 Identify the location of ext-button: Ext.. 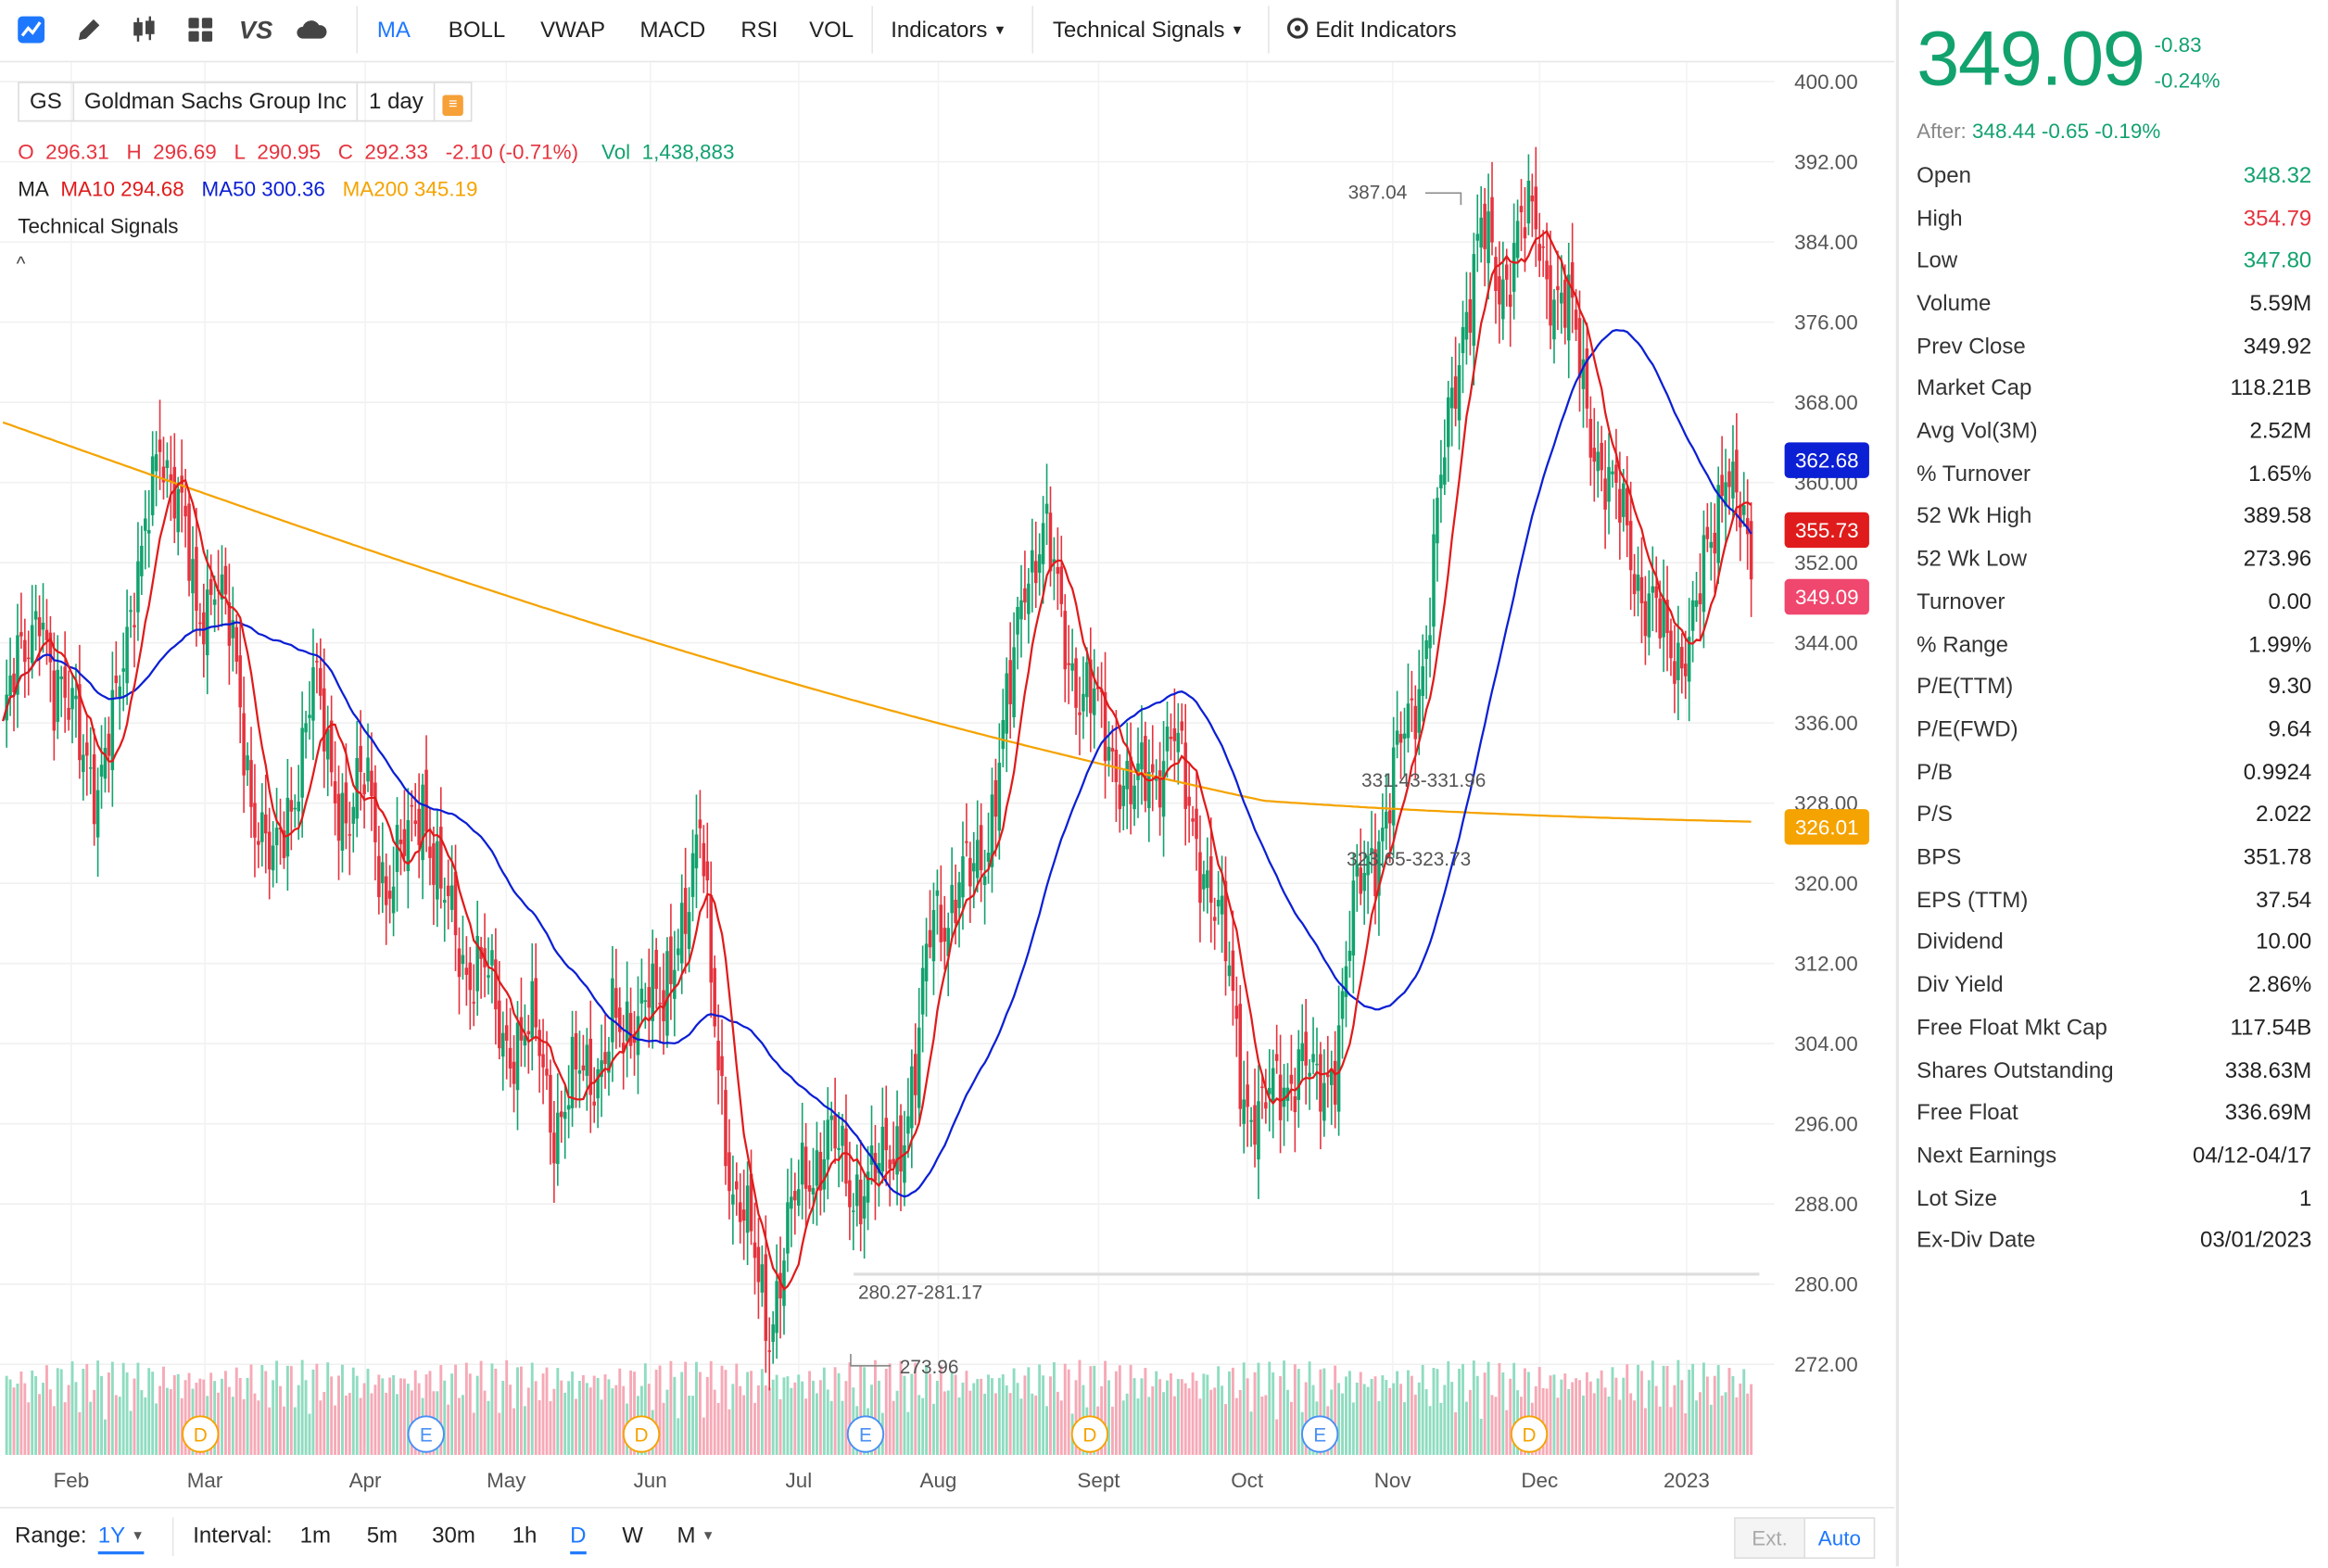
(1769, 1538).